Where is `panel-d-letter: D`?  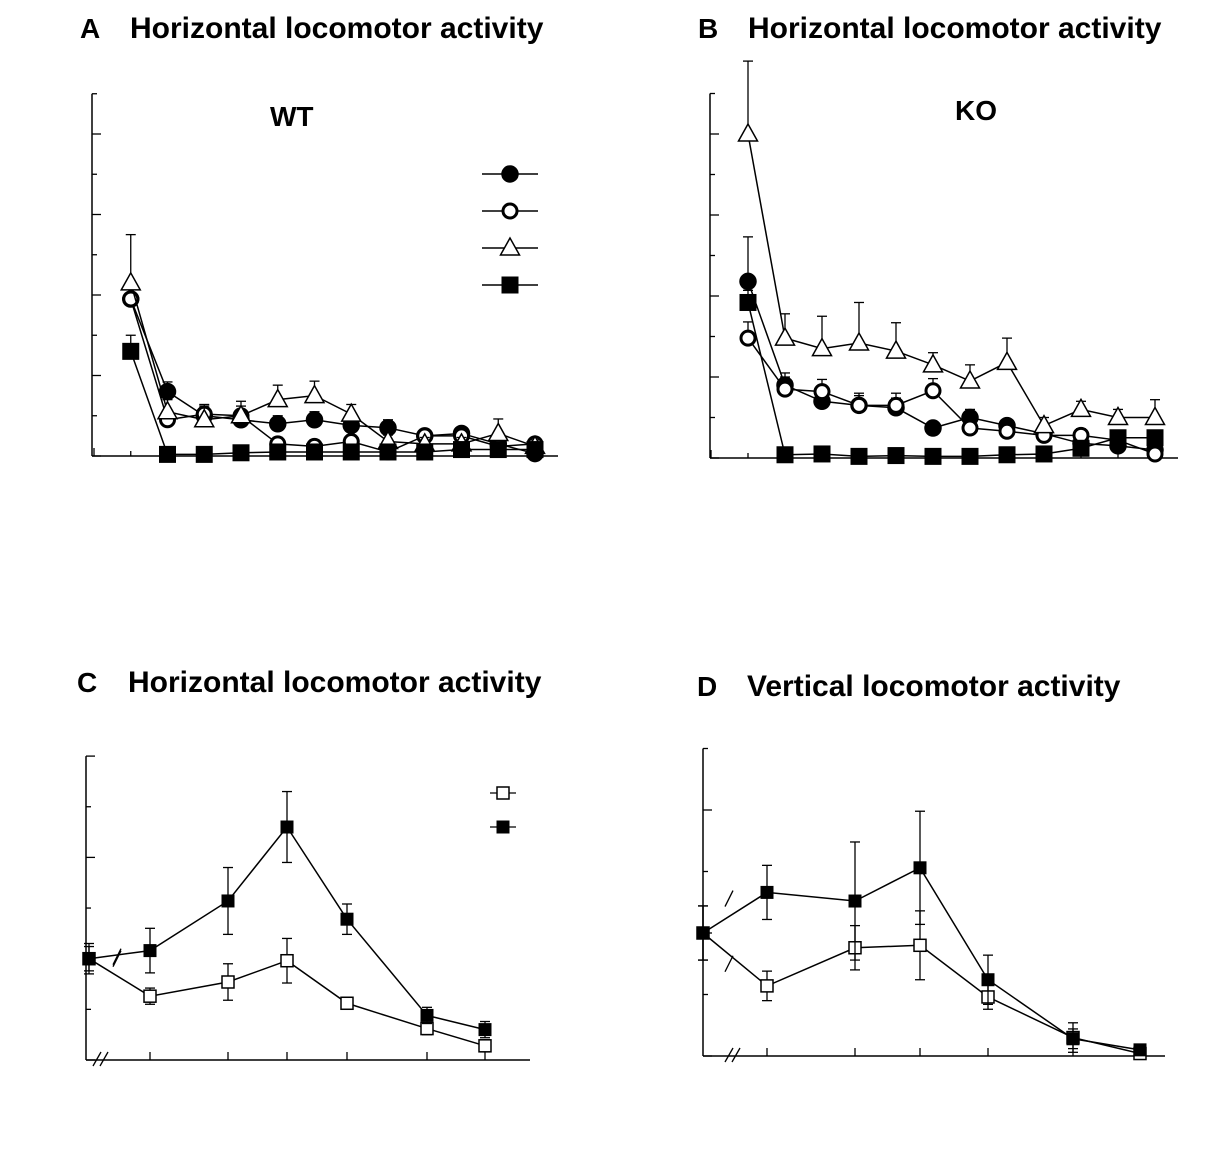
panel-d-letter: D is located at coordinates (707, 686).